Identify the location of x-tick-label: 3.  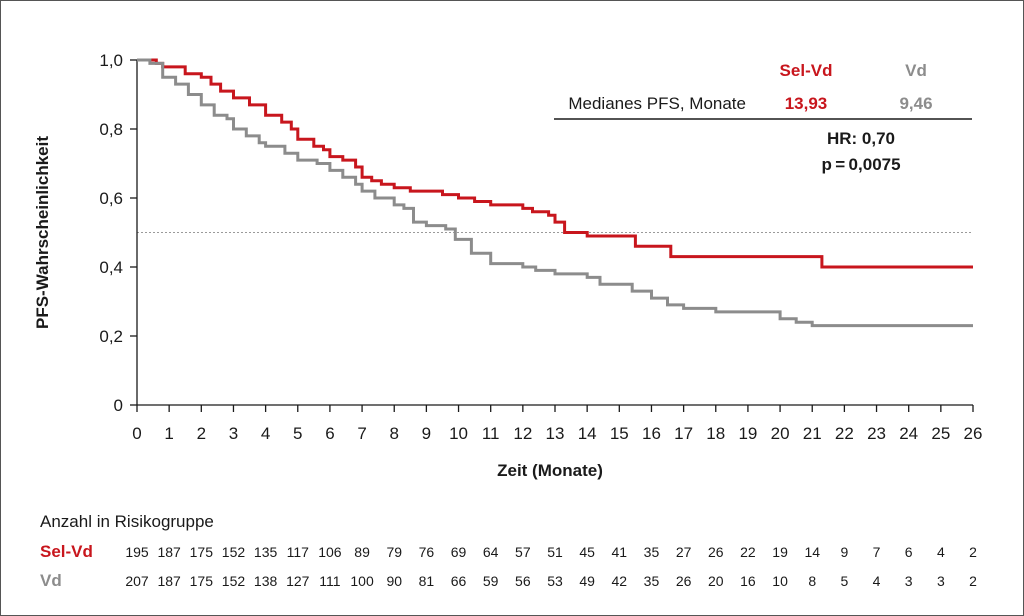
(233, 433).